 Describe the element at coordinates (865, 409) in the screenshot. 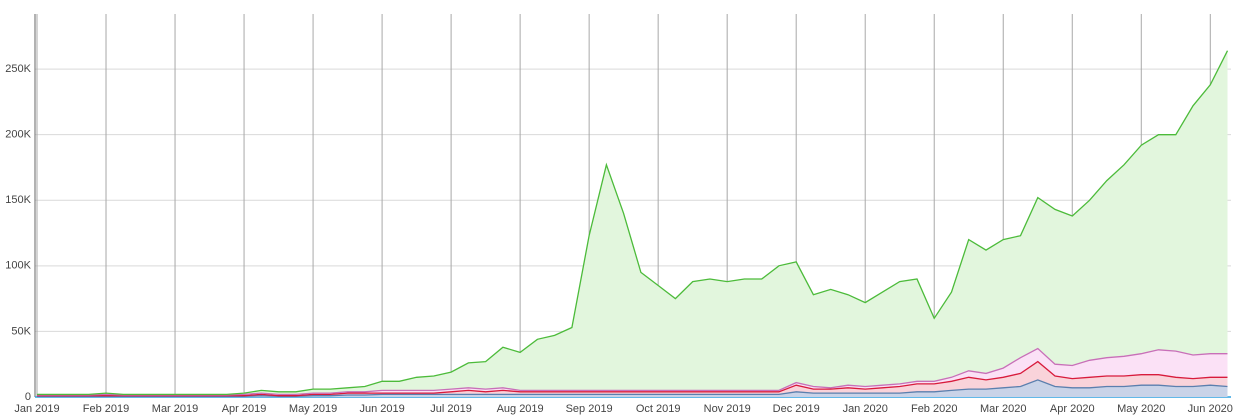

I see `x-tick-label: Jan 2020` at that location.